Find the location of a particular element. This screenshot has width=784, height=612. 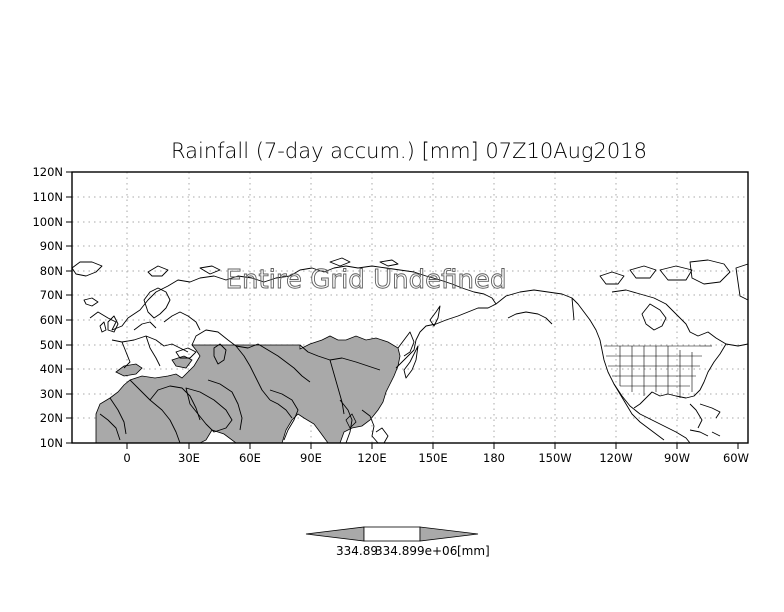

x-tick-label: 60E is located at coordinates (250, 458).